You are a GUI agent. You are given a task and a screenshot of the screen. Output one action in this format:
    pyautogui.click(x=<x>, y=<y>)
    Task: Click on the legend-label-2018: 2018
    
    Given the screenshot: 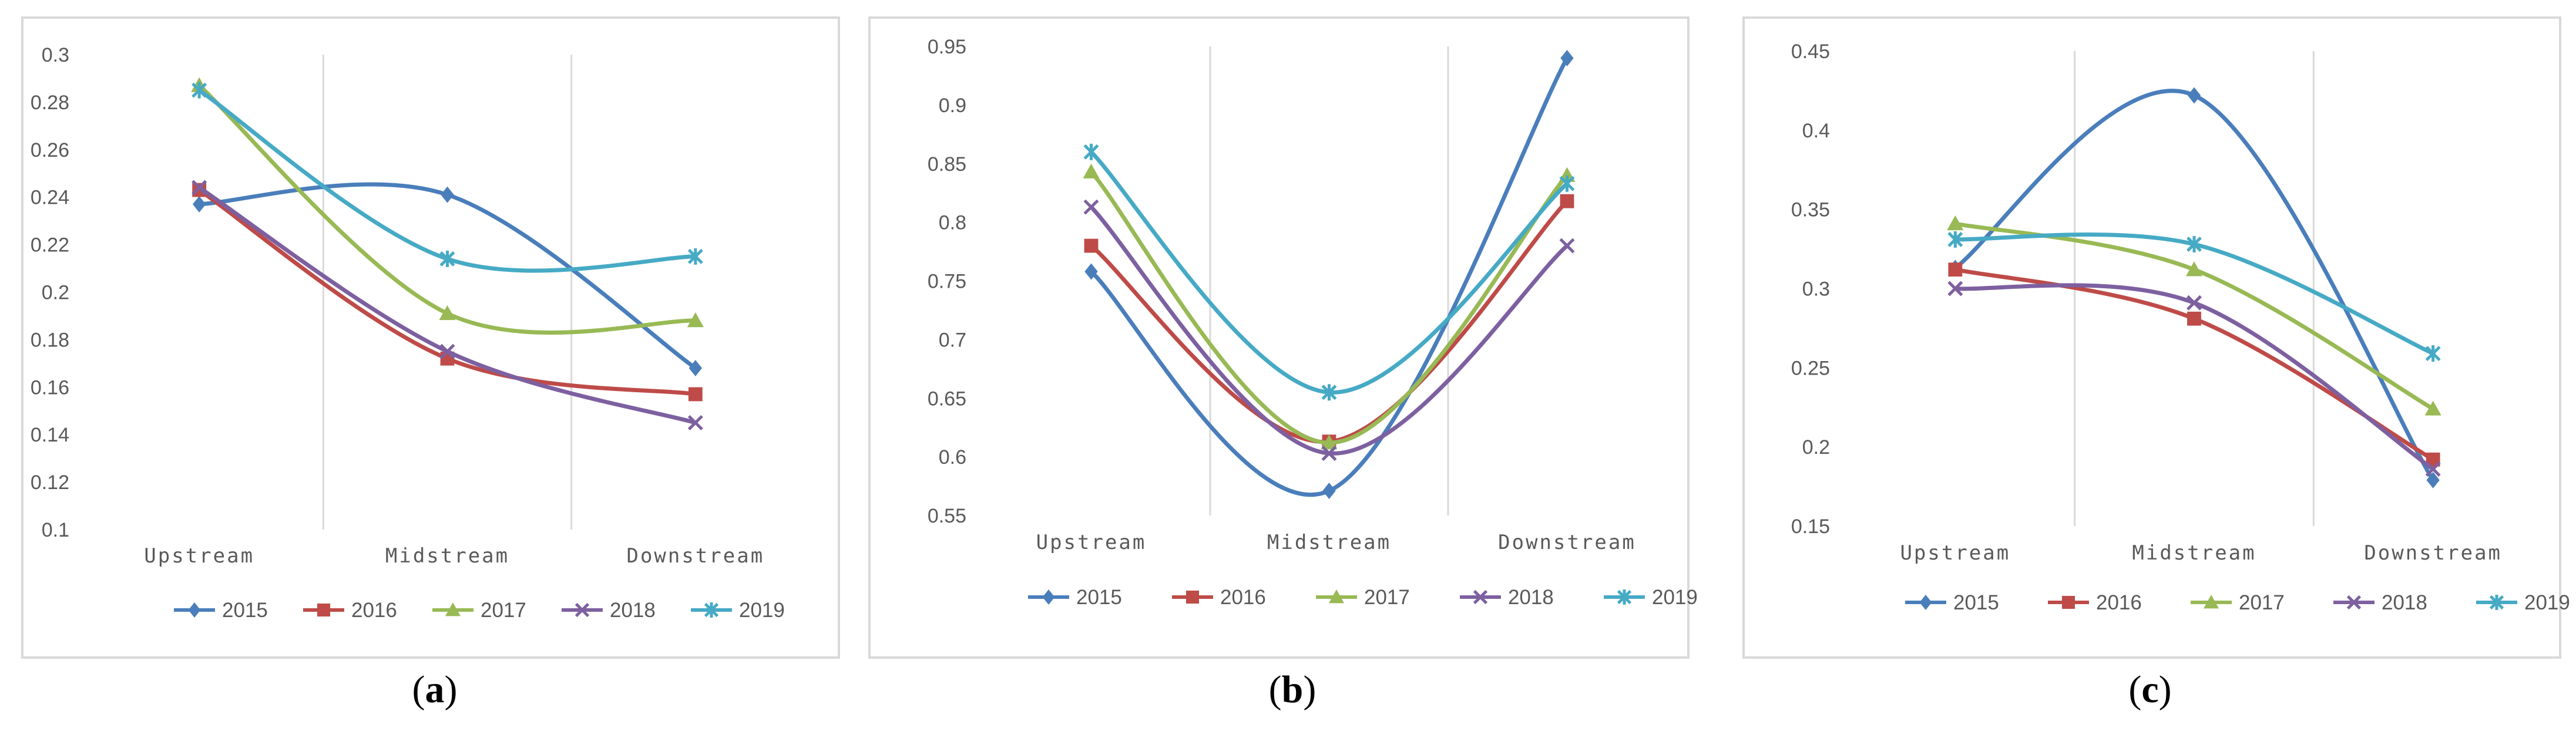 What is the action you would take?
    pyautogui.click(x=2404, y=602)
    